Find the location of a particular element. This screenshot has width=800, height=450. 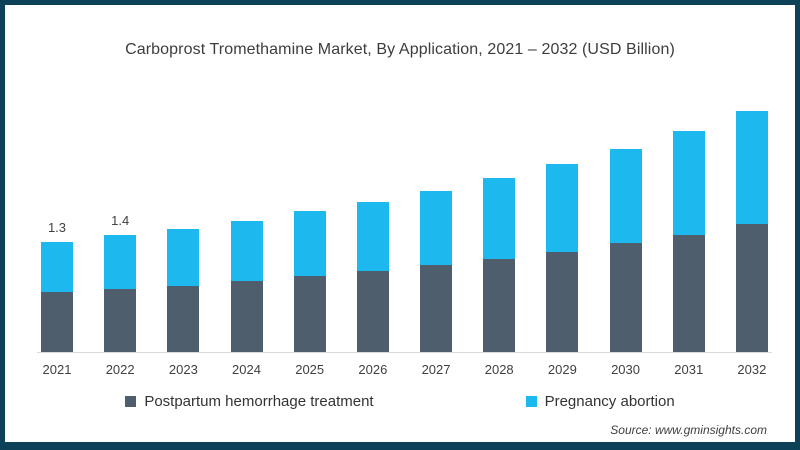

bar-stack-2025 is located at coordinates (309, 281).